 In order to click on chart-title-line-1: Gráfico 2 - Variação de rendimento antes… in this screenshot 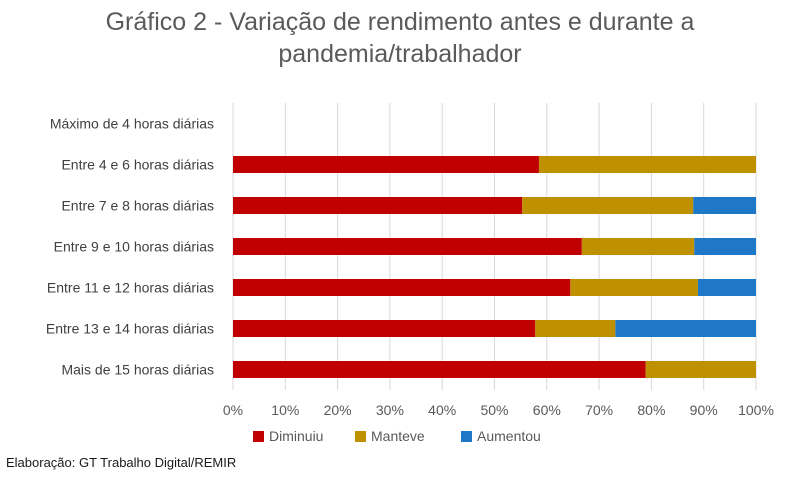, I will do `click(400, 22)`.